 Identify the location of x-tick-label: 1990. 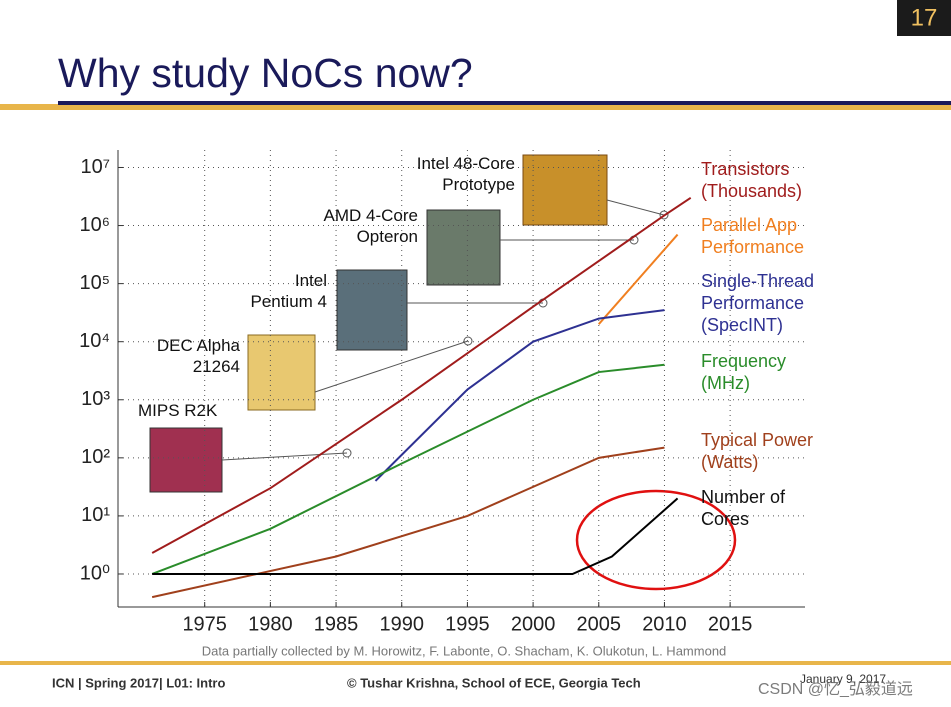
(401, 624).